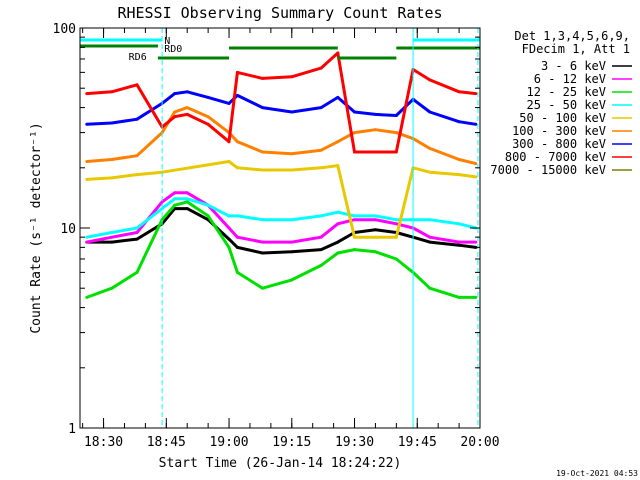 Image resolution: width=640 pixels, height=480 pixels. Describe the element at coordinates (72, 429) in the screenshot. I see `y-tick-label: 1` at that location.